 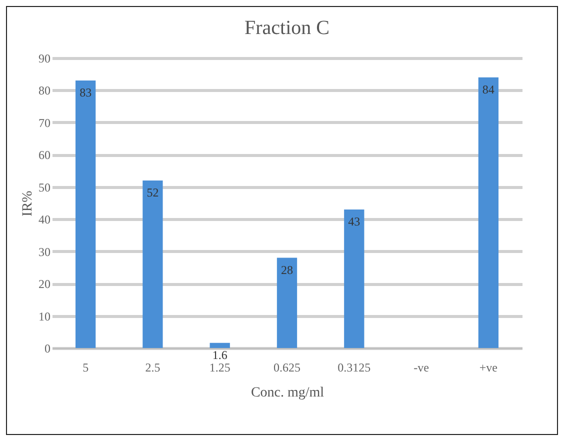 What do you see at coordinates (152, 192) in the screenshot?
I see `data-label: 52` at bounding box center [152, 192].